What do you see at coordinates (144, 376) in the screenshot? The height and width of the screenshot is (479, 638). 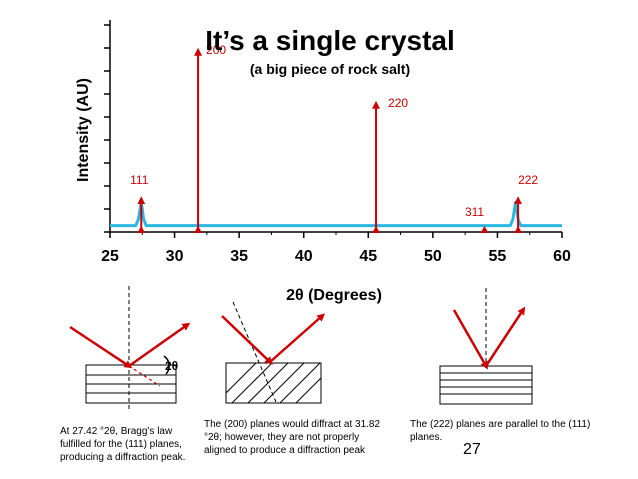 I see `transmitted-ray-extension` at bounding box center [144, 376].